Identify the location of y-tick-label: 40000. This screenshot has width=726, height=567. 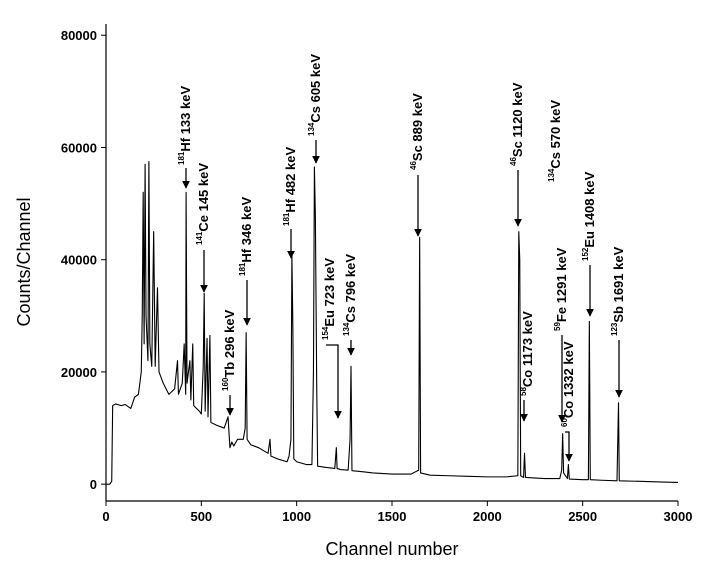
(79, 260).